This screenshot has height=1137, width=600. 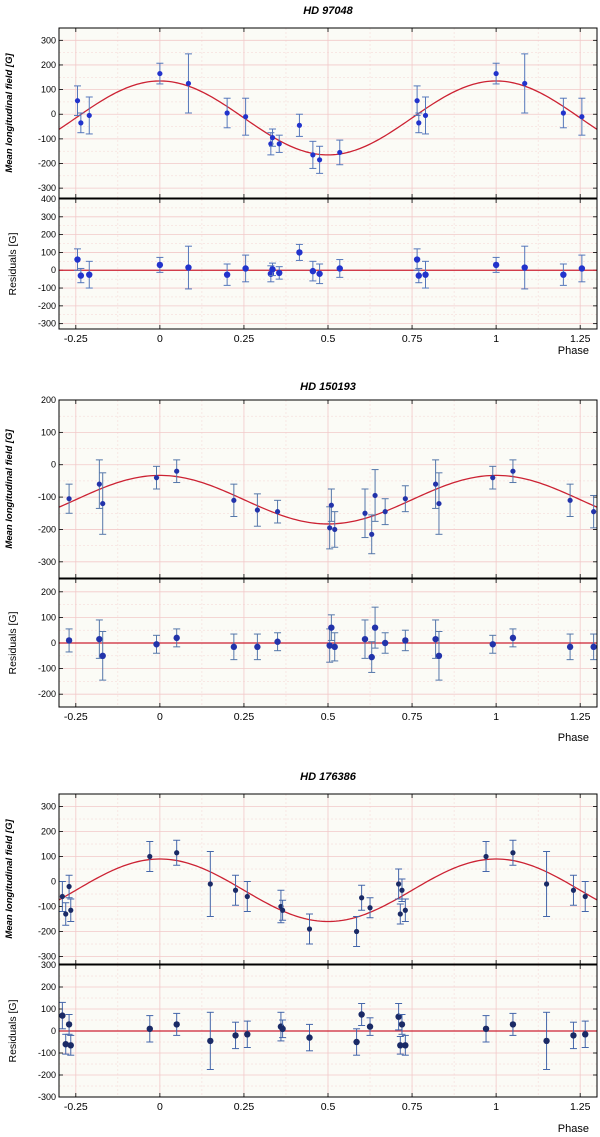 What do you see at coordinates (328, 777) in the screenshot?
I see `chart-title: HD 176386` at bounding box center [328, 777].